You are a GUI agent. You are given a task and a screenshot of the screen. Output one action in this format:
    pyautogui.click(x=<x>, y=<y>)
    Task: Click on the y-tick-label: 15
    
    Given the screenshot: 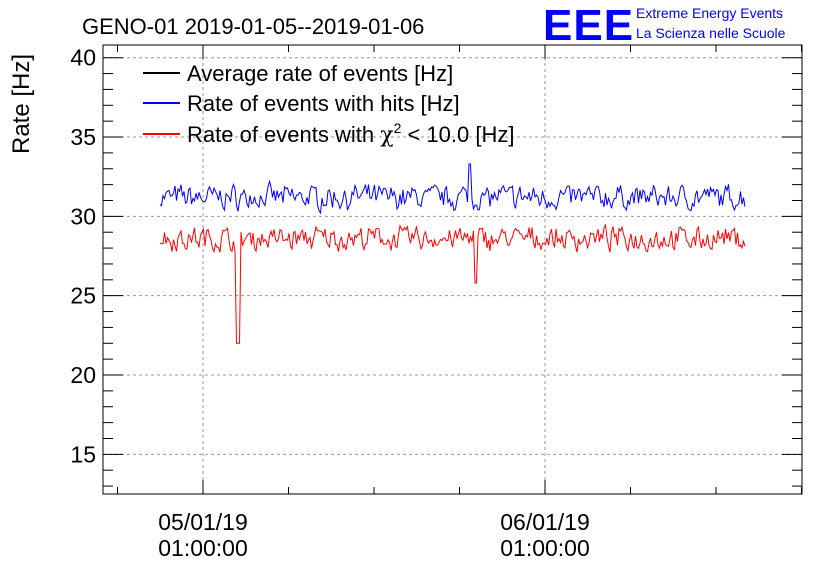 What is the action you would take?
    pyautogui.click(x=83, y=454)
    